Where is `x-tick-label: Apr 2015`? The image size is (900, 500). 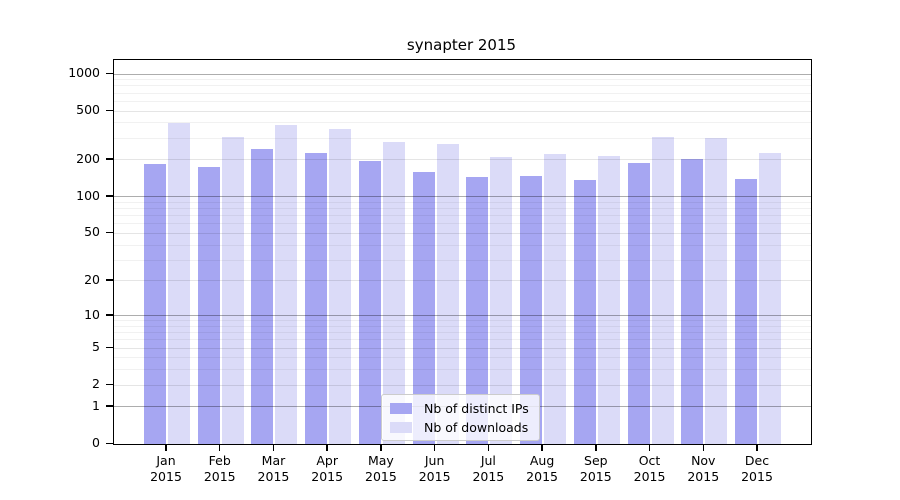 x-tick-label: Apr 2015 is located at coordinates (327, 468).